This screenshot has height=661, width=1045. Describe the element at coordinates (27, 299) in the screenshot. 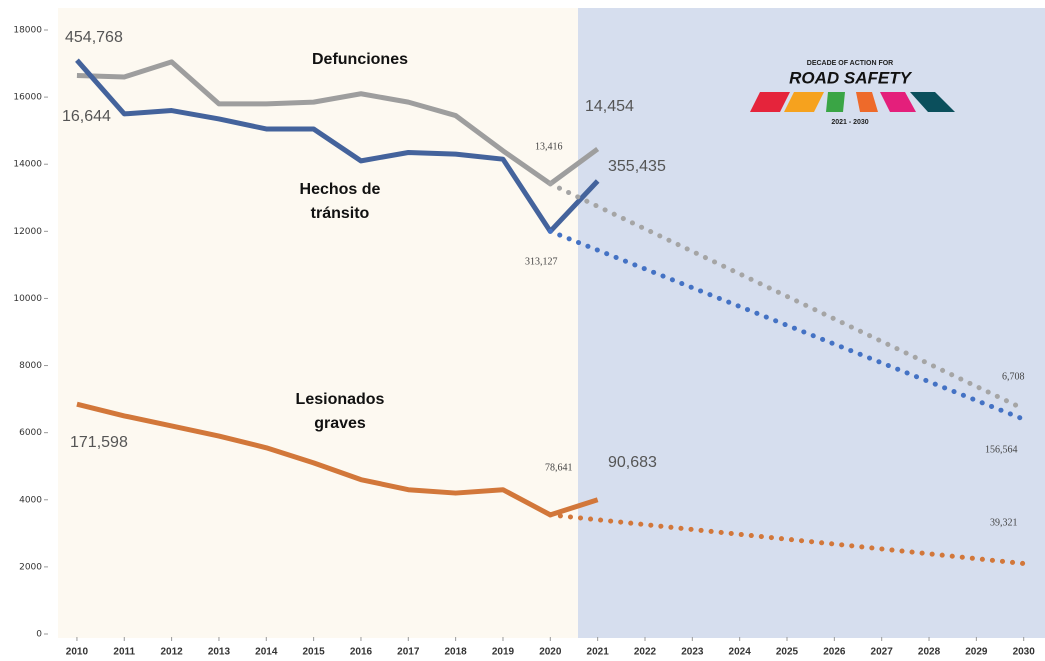

I see `y-tick-label: 10000` at that location.